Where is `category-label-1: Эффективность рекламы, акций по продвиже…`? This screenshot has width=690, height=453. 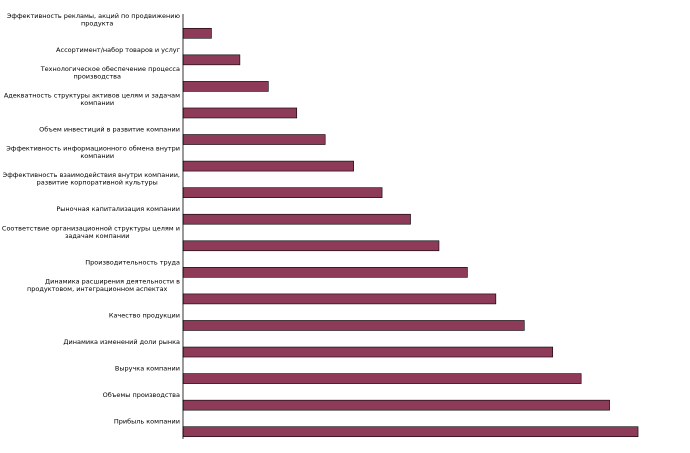
category-label-1: Эффективность рекламы, акций по продвиже… is located at coordinates (94, 20).